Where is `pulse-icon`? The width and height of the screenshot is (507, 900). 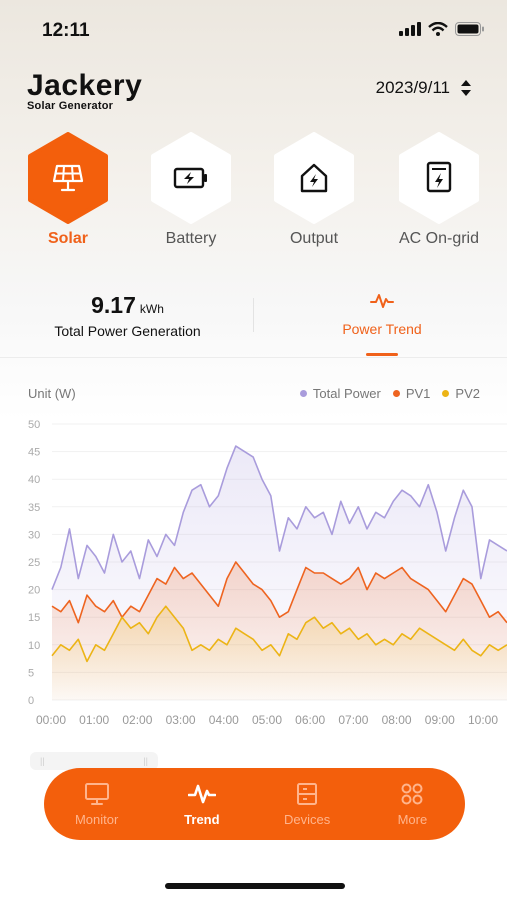
pulse-icon is located at coordinates (201, 793).